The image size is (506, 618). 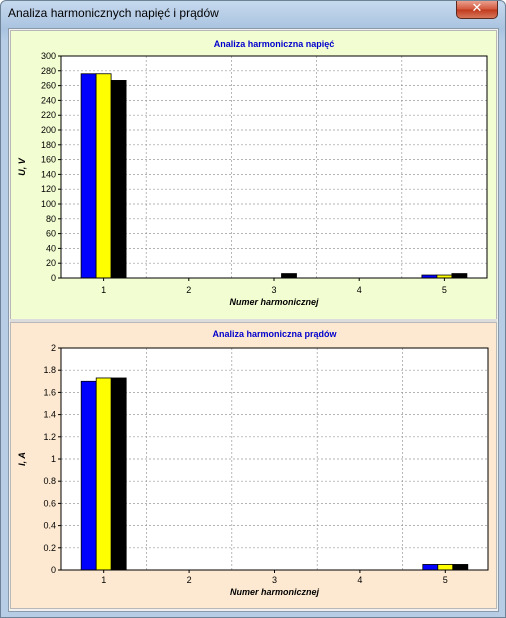 What do you see at coordinates (48, 204) in the screenshot?
I see `y-tick-label: 100` at bounding box center [48, 204].